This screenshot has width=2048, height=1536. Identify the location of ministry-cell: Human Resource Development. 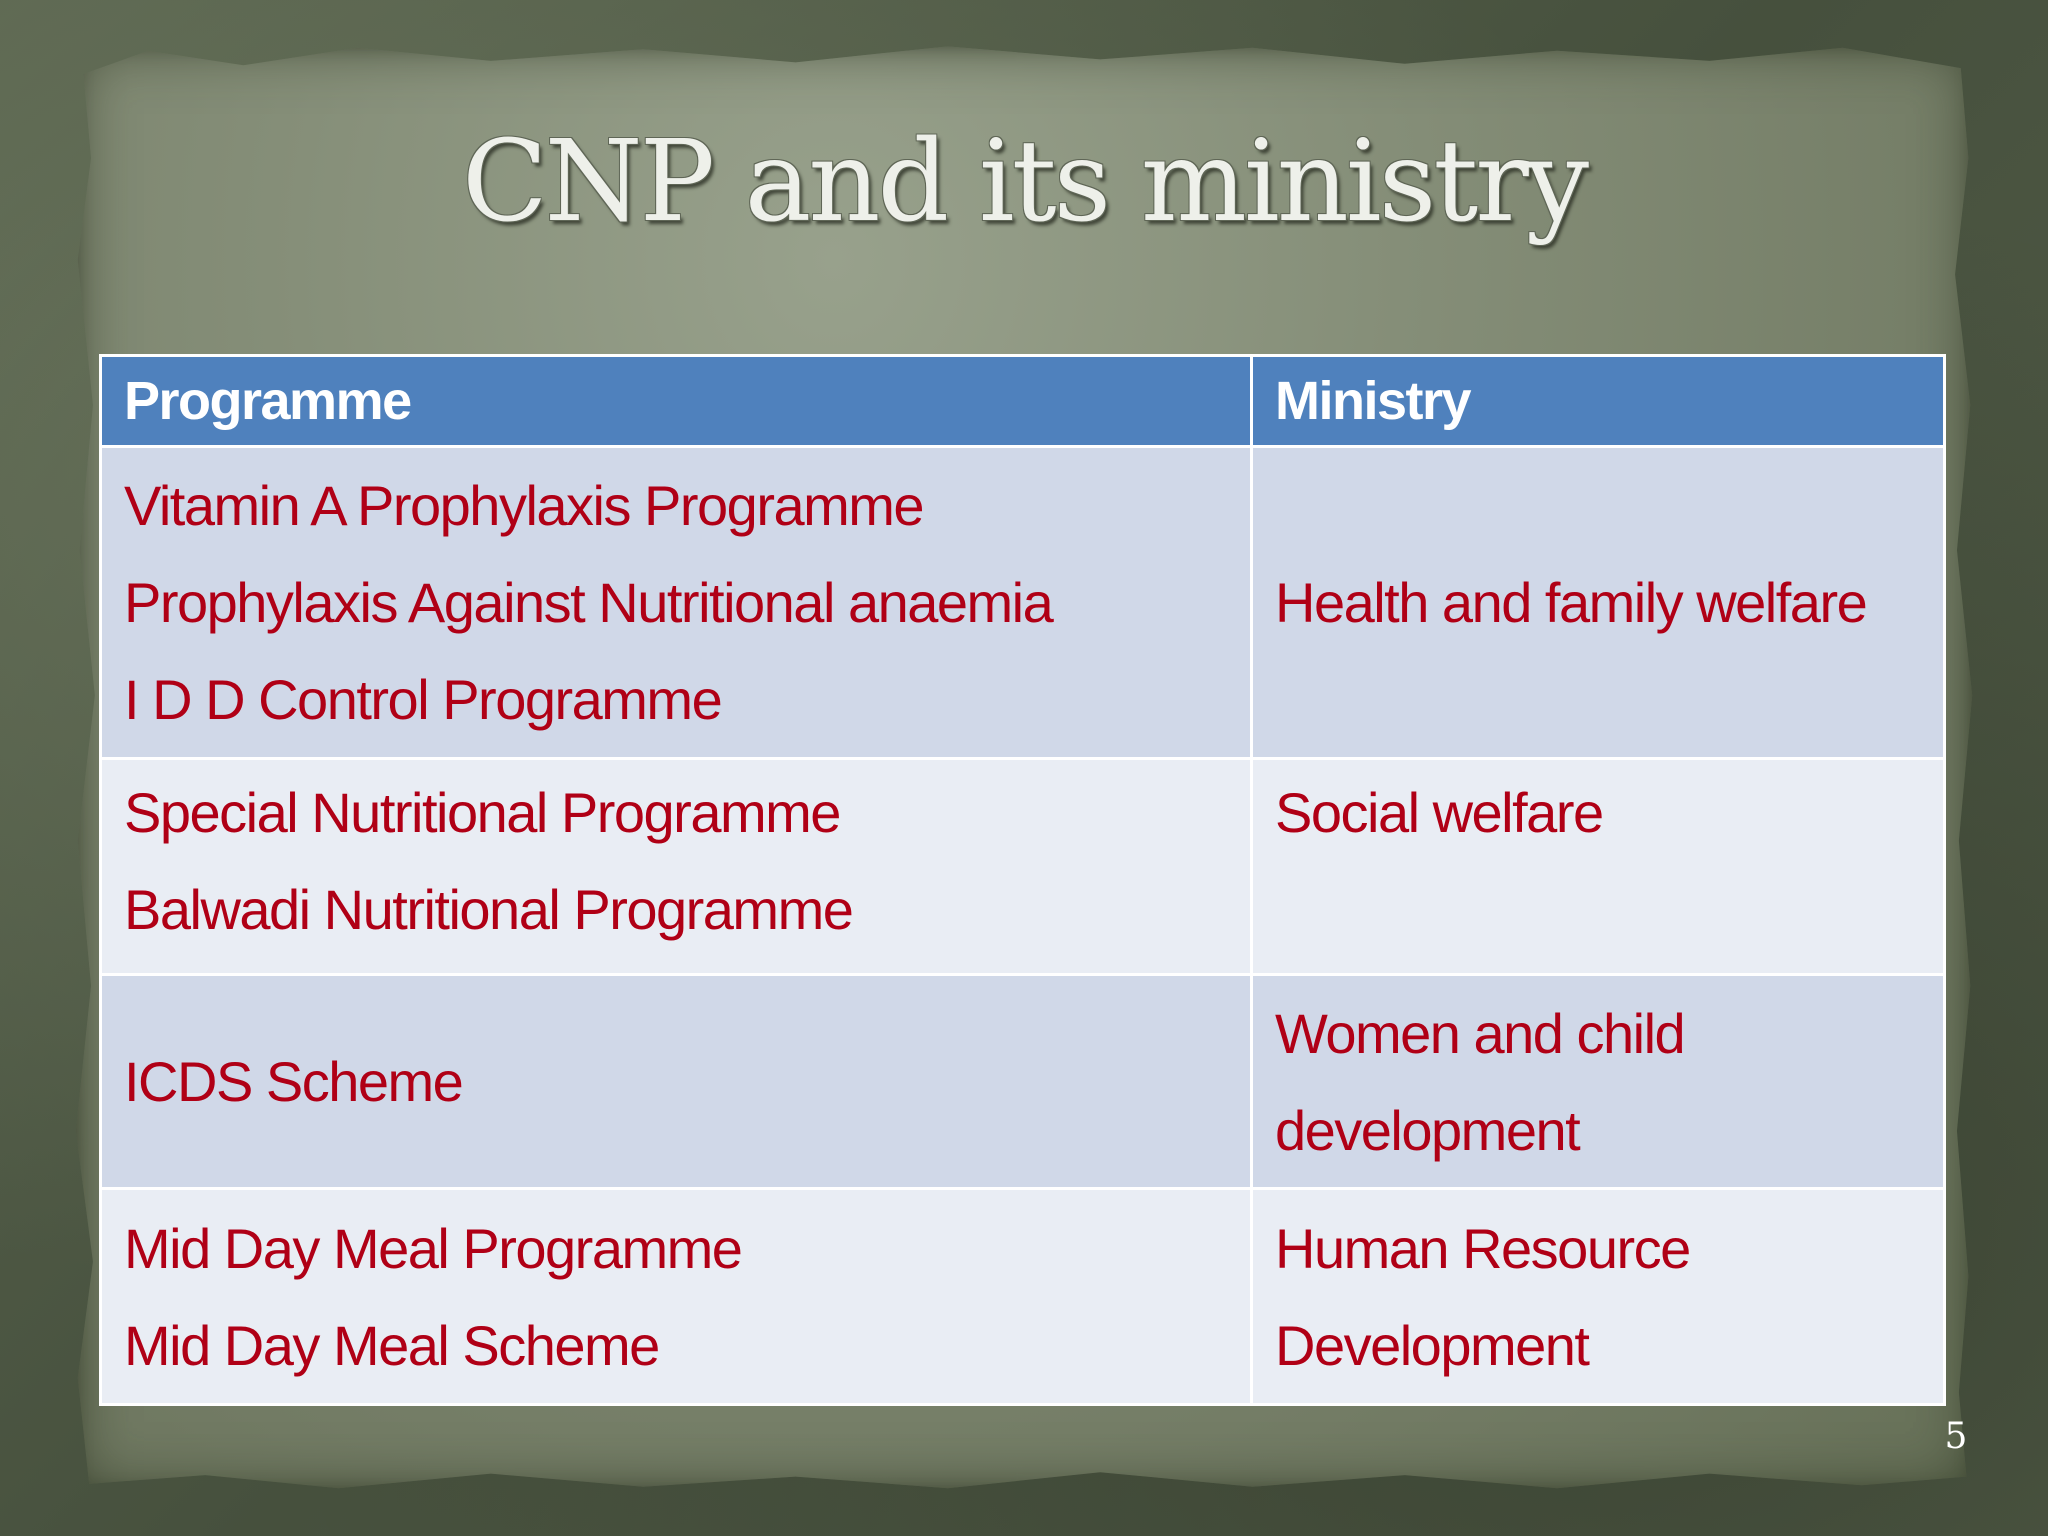
(1598, 1296).